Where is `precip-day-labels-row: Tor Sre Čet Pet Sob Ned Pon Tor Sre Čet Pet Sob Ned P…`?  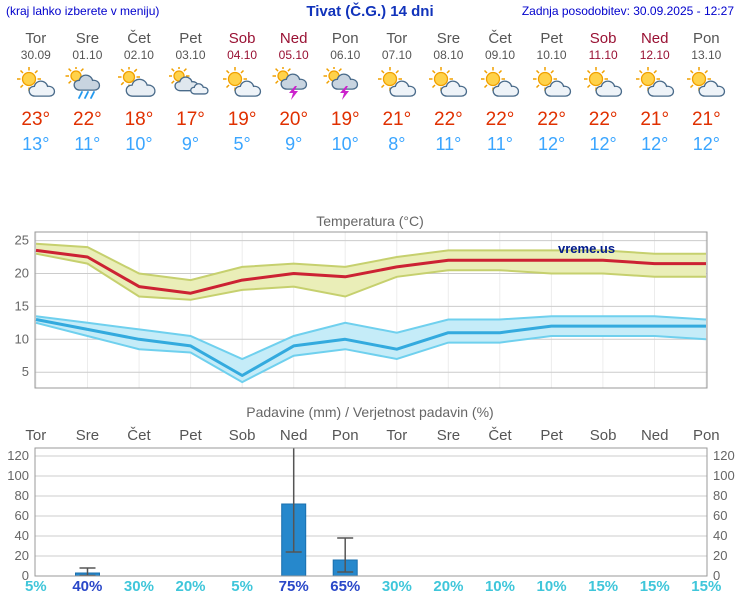 precip-day-labels-row: Tor Sre Čet Pet Sob Ned Pon Tor Sre Čet Pet Sob Ned P… is located at coordinates (371, 435).